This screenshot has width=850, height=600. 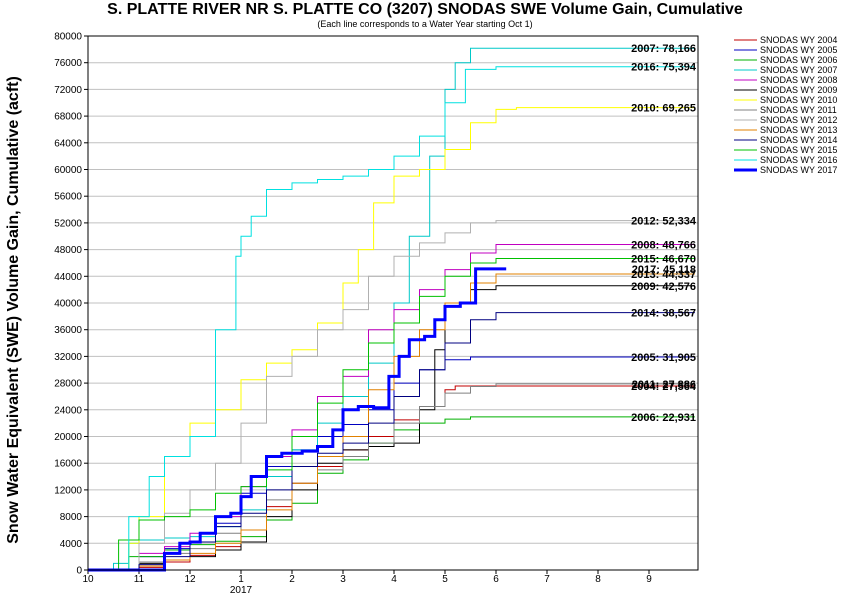 I want to click on series-end-label: 2007: 78,166, so click(x=663, y=49).